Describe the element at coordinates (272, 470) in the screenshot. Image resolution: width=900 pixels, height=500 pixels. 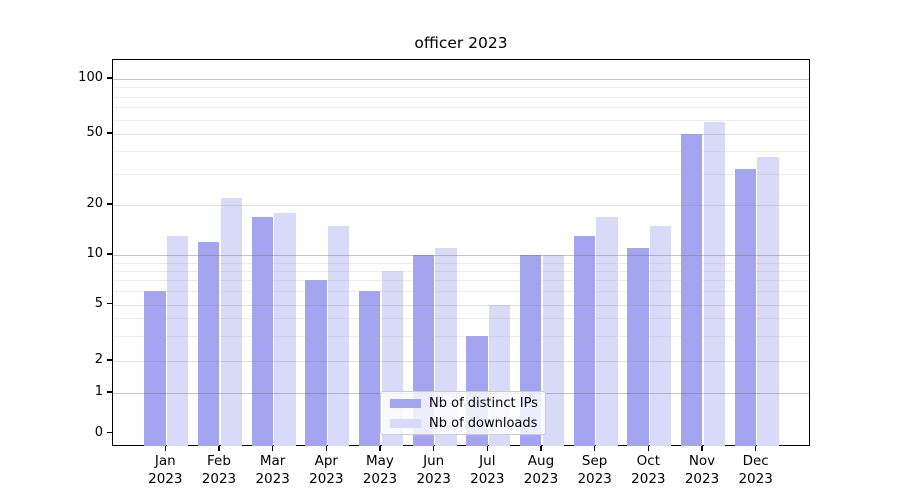
I see `x-tick-label-mar-2023: Mar 2023` at that location.